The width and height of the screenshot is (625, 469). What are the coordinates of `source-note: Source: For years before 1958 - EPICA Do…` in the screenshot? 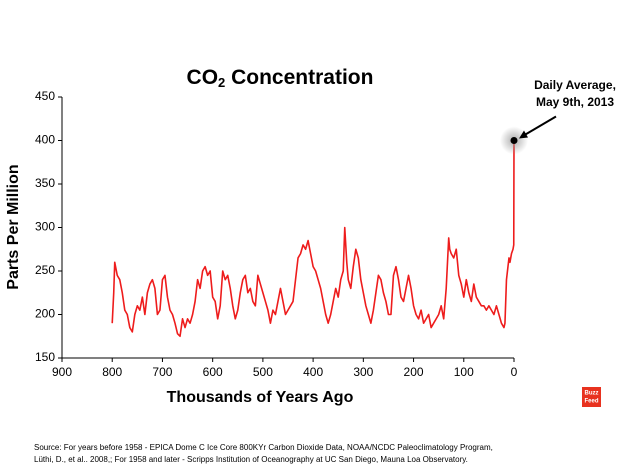 It's located at (263, 447).